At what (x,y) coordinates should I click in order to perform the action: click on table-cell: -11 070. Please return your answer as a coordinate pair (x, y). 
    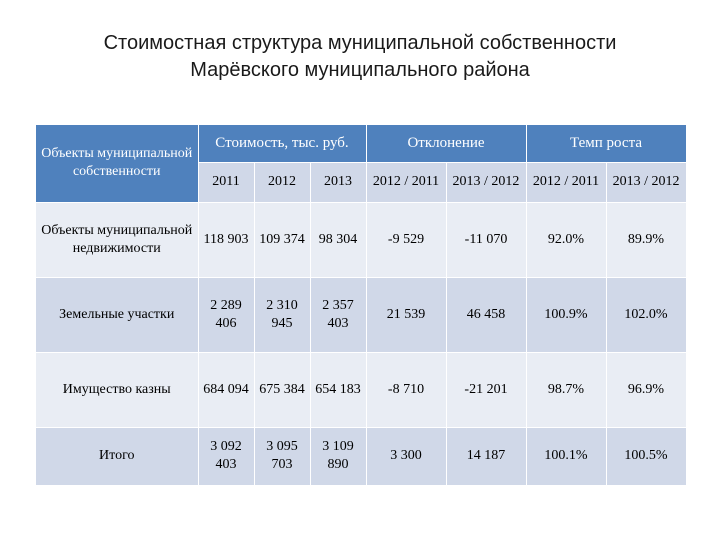
    Looking at the image, I should click on (486, 240).